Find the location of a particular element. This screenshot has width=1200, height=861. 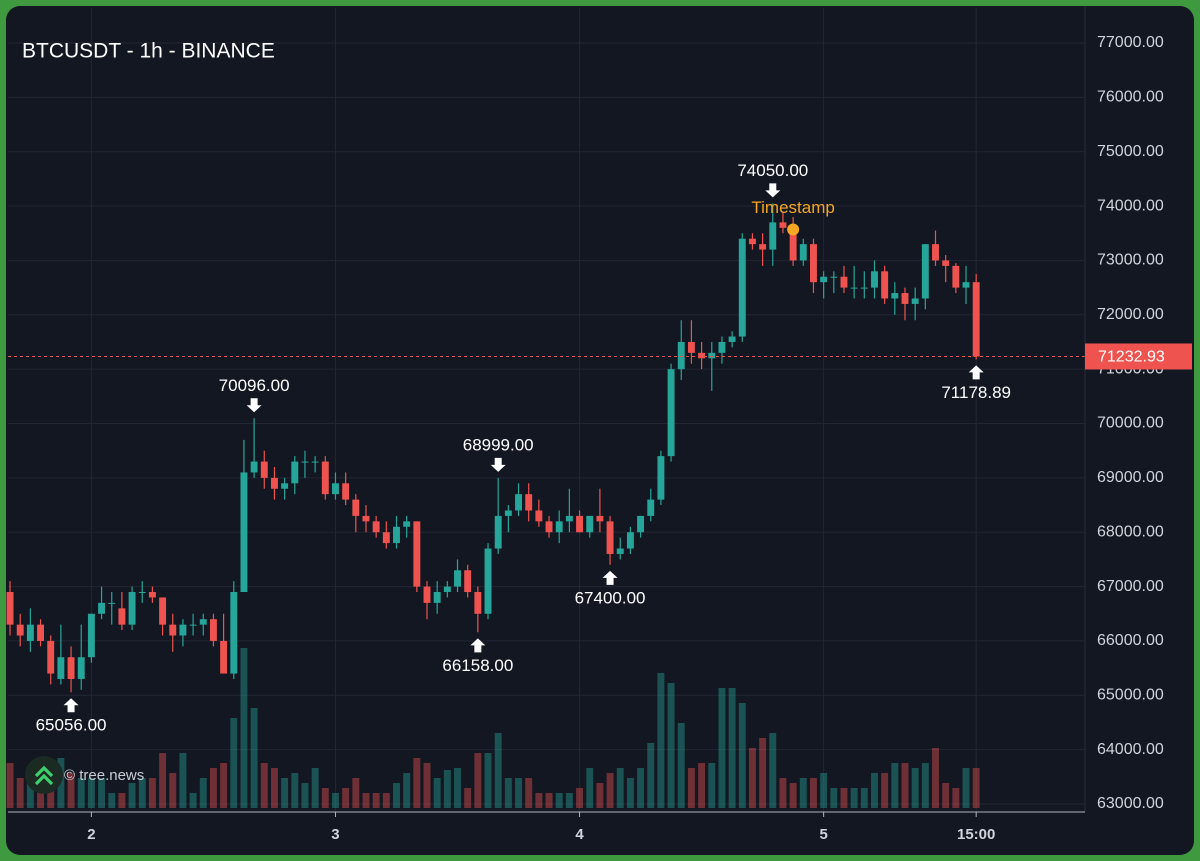

y-tick-label: 66000.00 is located at coordinates (1130, 640).